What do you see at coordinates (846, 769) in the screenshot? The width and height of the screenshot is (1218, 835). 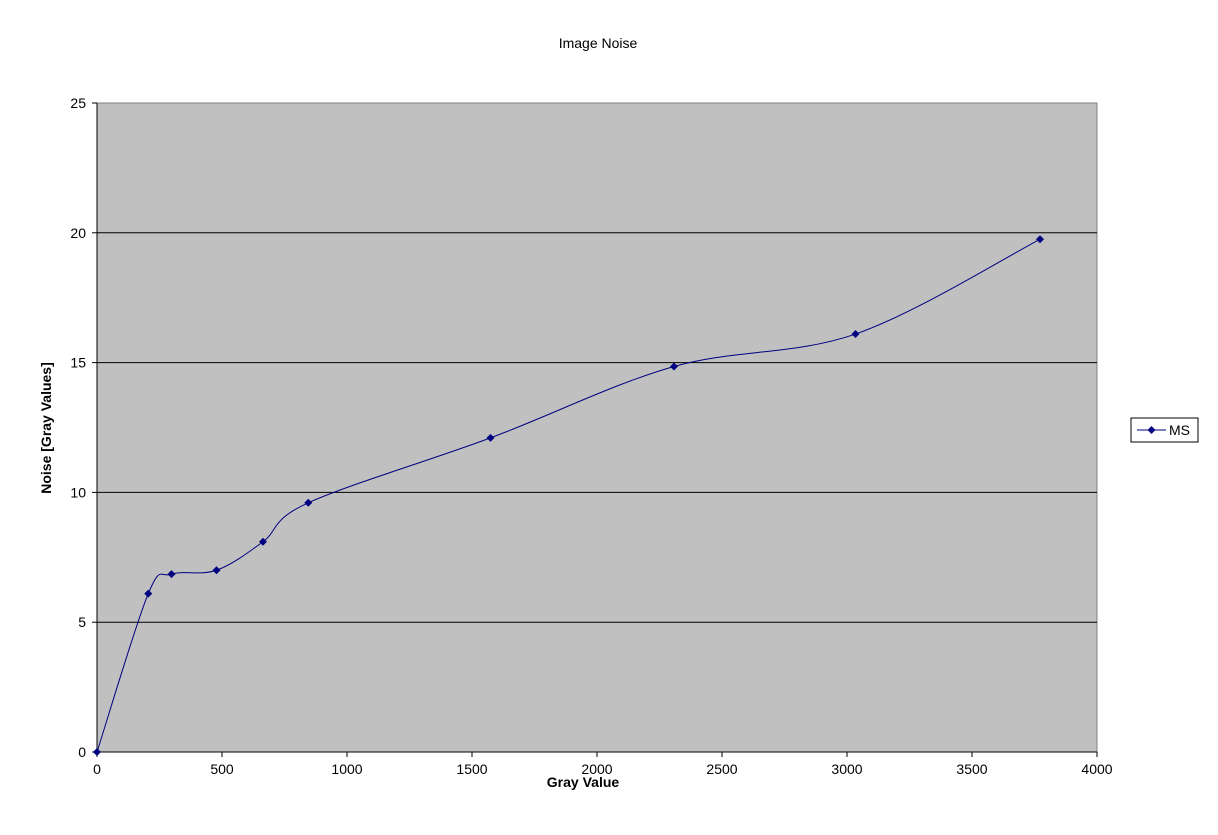 I see `x-tick-label: 3000` at bounding box center [846, 769].